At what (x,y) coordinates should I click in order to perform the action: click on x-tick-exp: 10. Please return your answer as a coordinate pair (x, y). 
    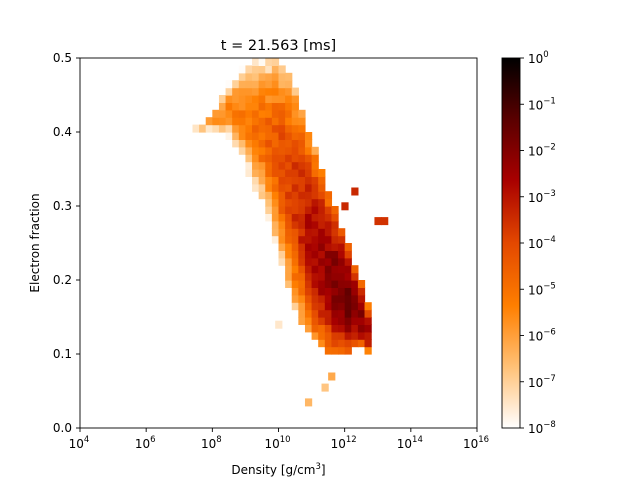
    Looking at the image, I should click on (285, 440).